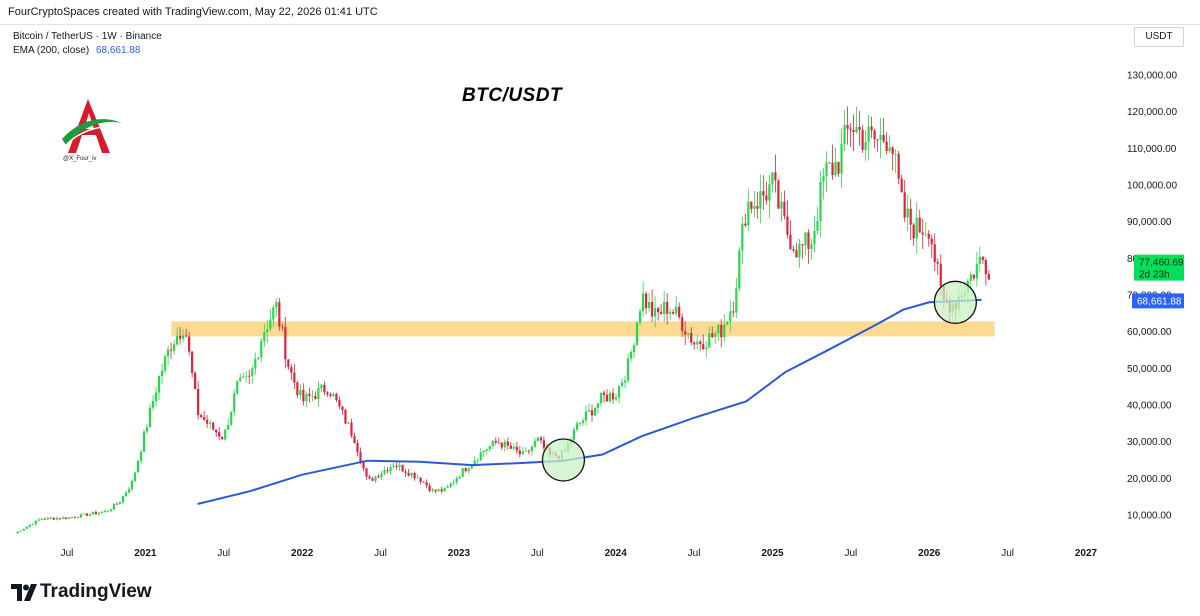 This screenshot has width=1200, height=616. Describe the element at coordinates (1149, 406) in the screenshot. I see `y-tick-label: 40,000.00` at that location.